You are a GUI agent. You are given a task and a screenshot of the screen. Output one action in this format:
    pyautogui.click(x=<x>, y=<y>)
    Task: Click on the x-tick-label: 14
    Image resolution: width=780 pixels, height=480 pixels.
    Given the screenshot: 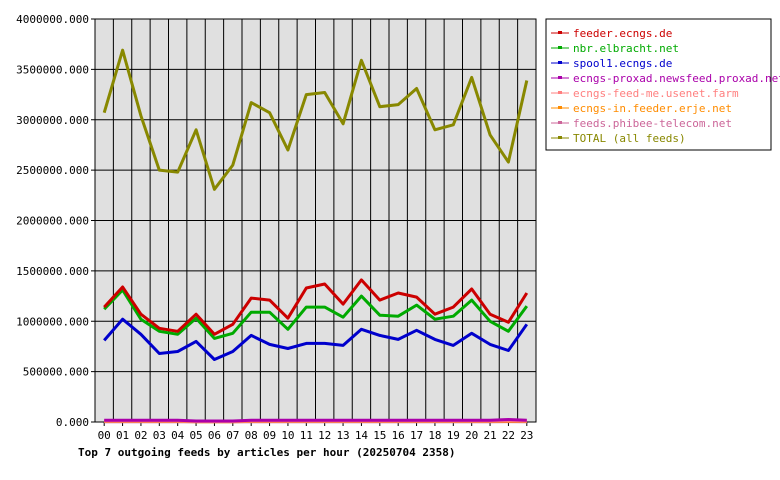 What is the action you would take?
    pyautogui.click(x=362, y=435)
    